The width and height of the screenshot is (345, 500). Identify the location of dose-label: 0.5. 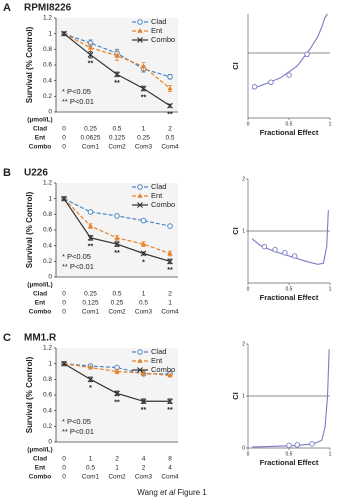
(169, 138).